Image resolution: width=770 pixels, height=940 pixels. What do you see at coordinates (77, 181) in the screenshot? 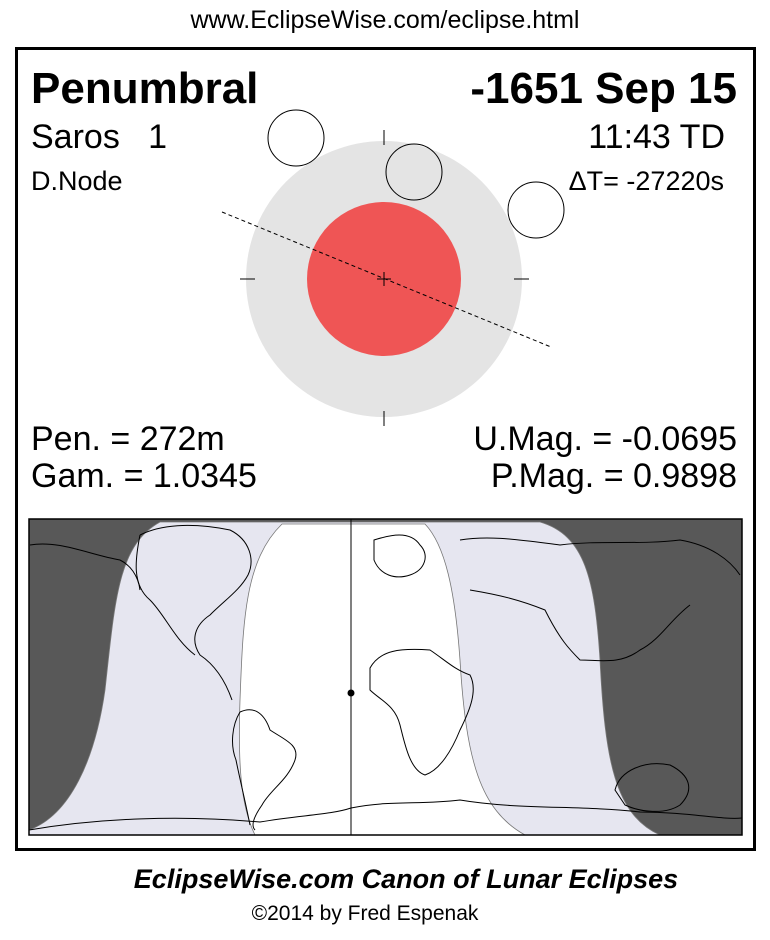
I see `node-label: D.Node` at bounding box center [77, 181].